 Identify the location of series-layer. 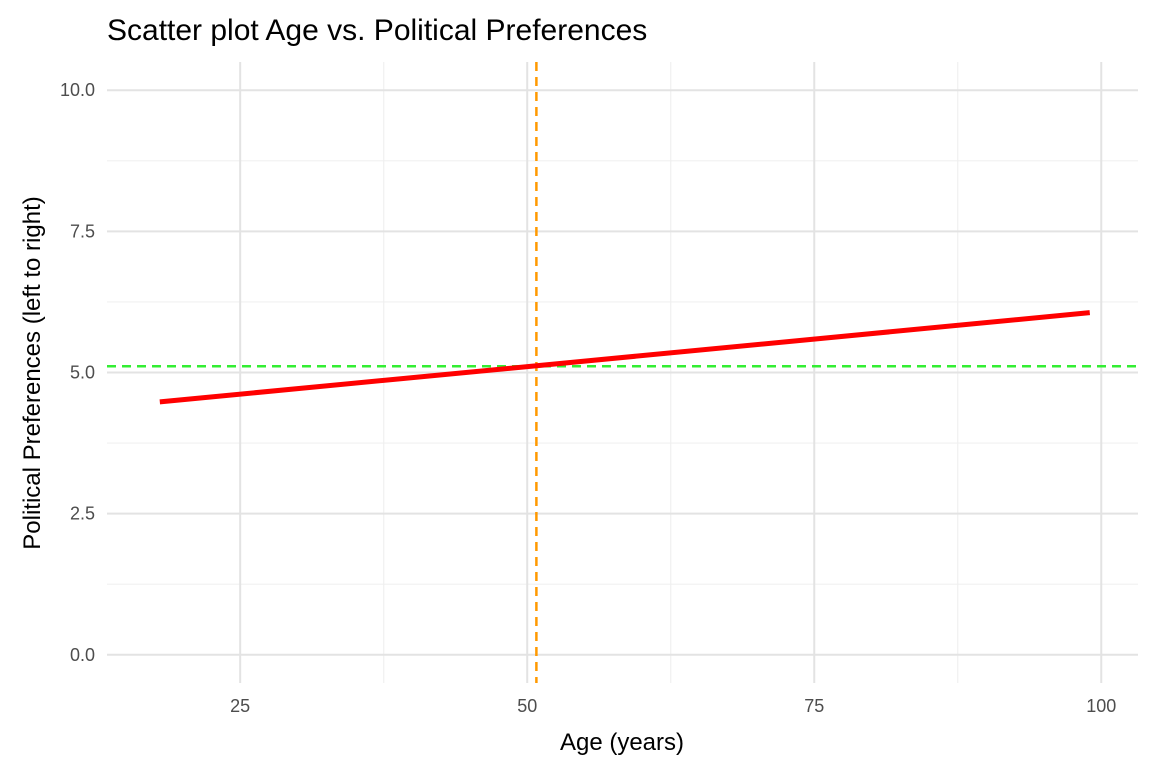
(625, 357).